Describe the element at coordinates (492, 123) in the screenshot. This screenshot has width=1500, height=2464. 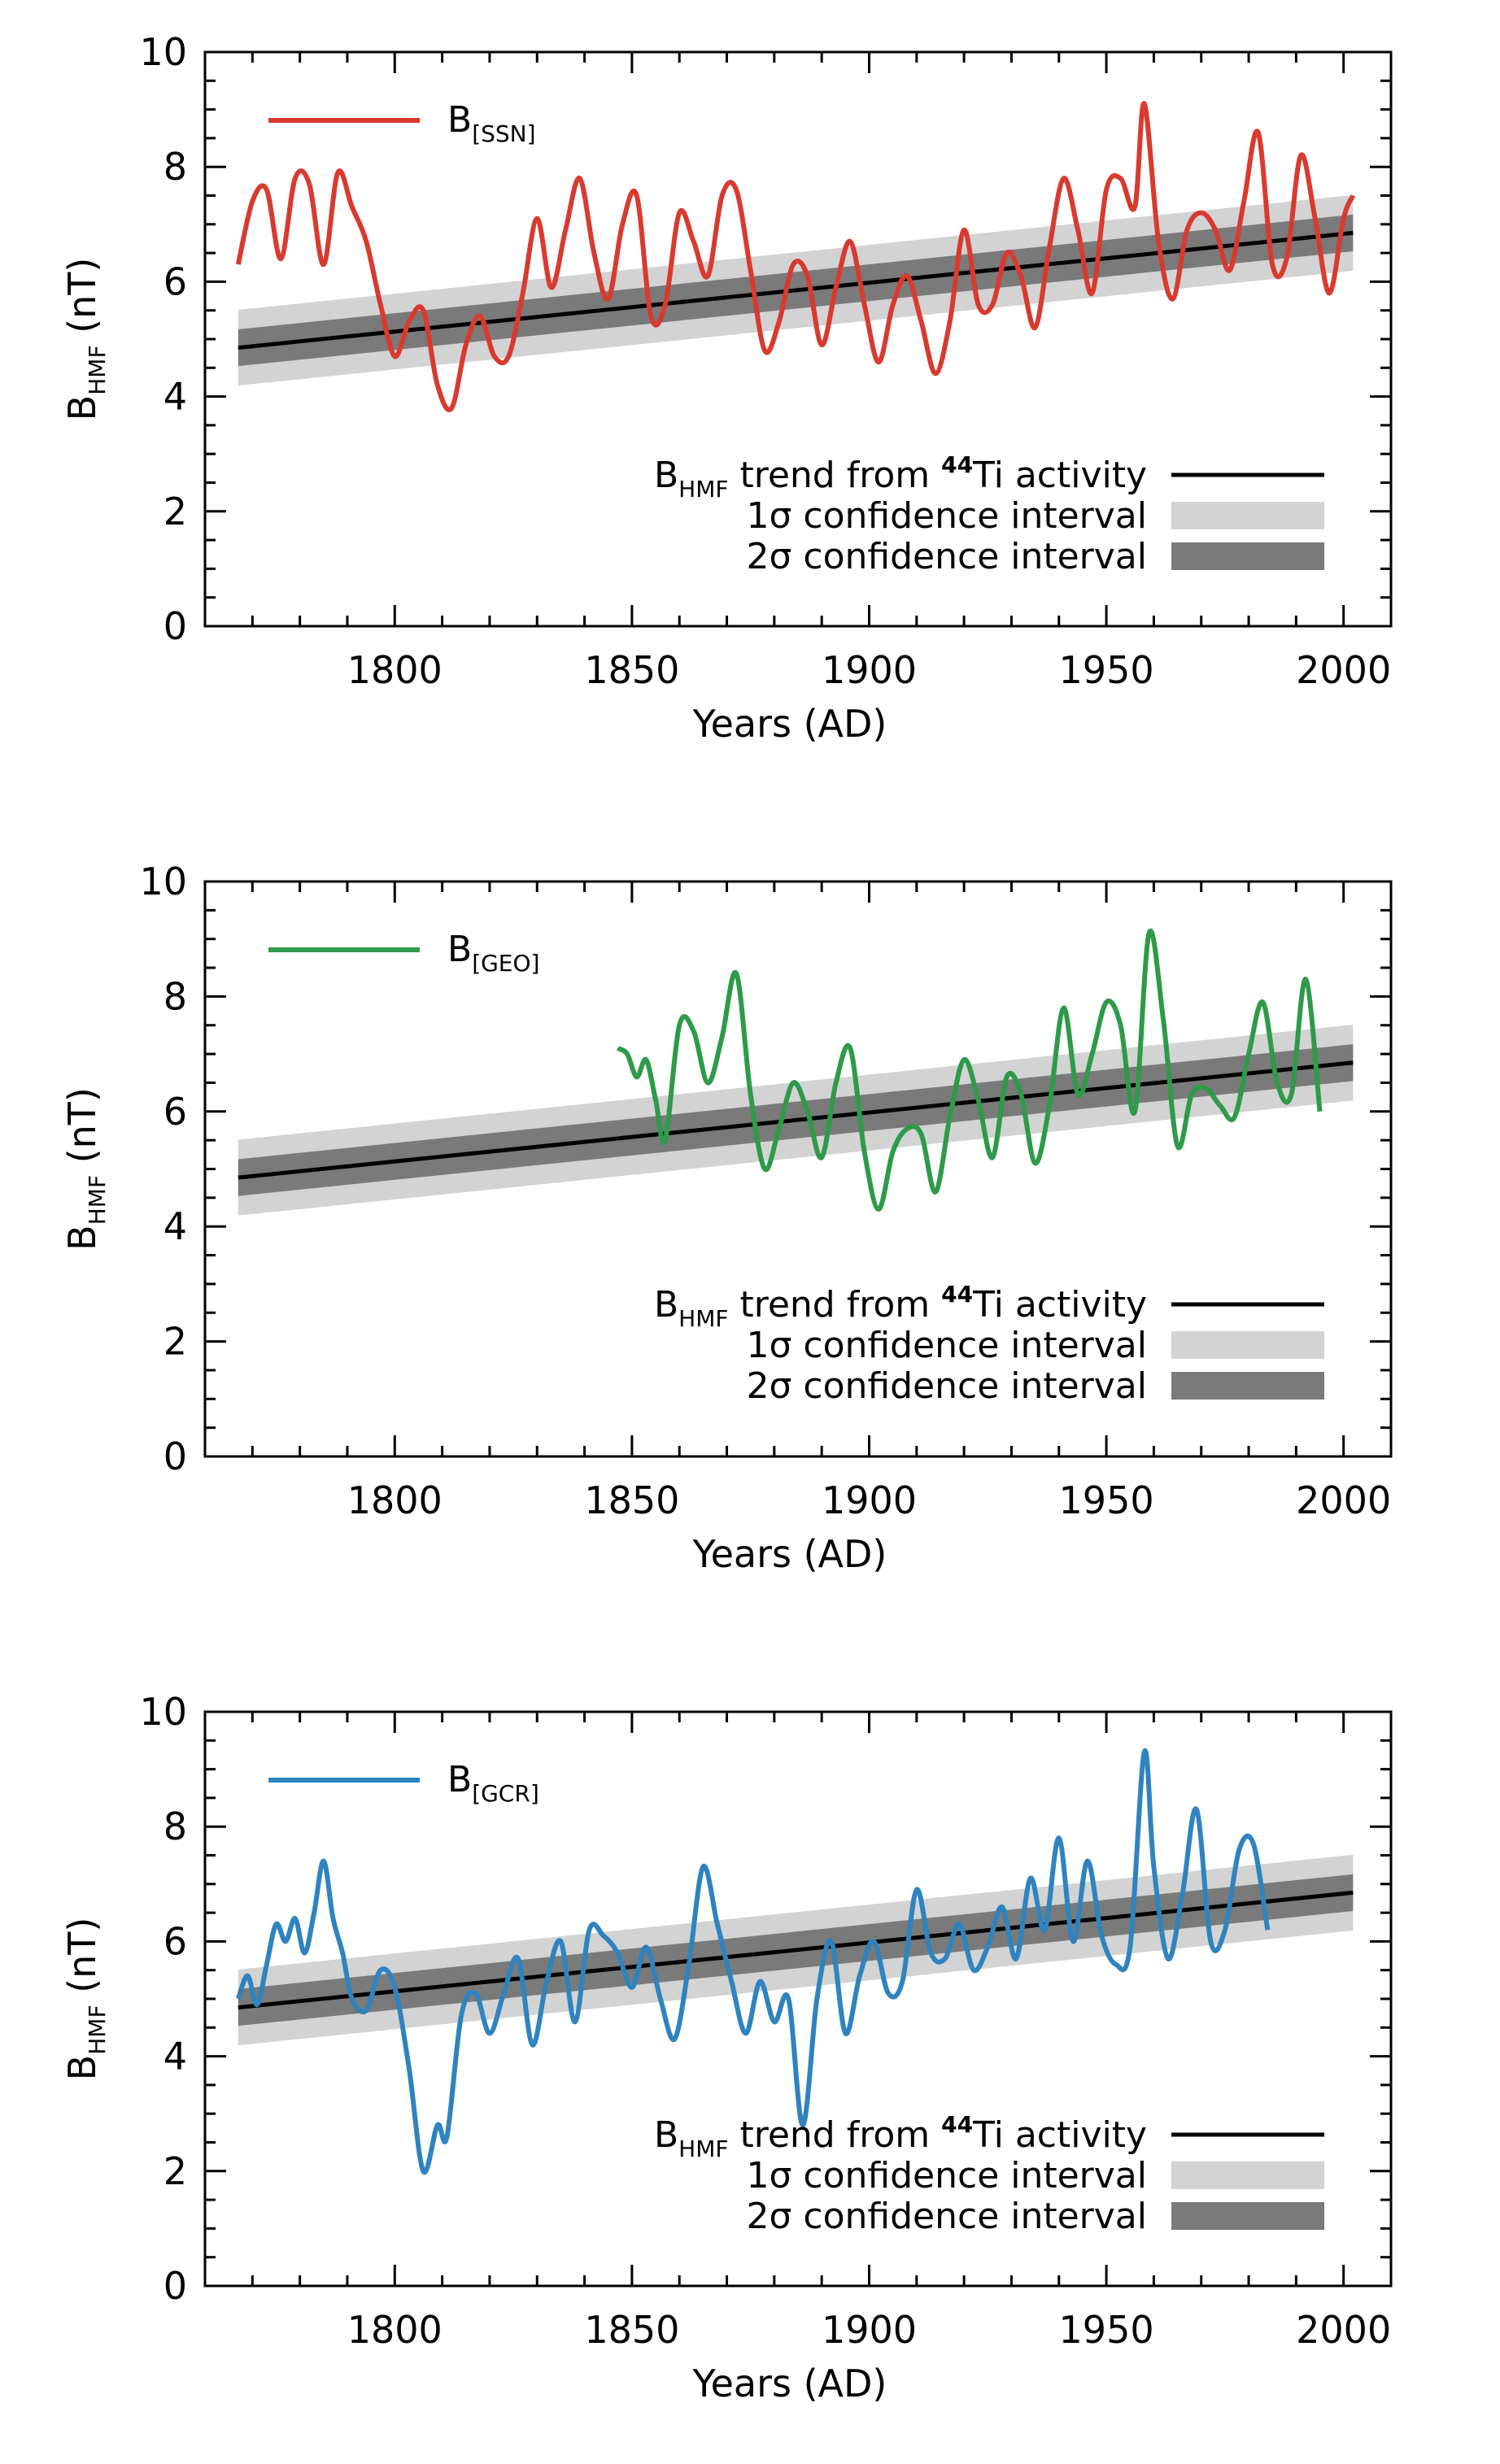
I see `legend-series-label: B[SSN]` at that location.